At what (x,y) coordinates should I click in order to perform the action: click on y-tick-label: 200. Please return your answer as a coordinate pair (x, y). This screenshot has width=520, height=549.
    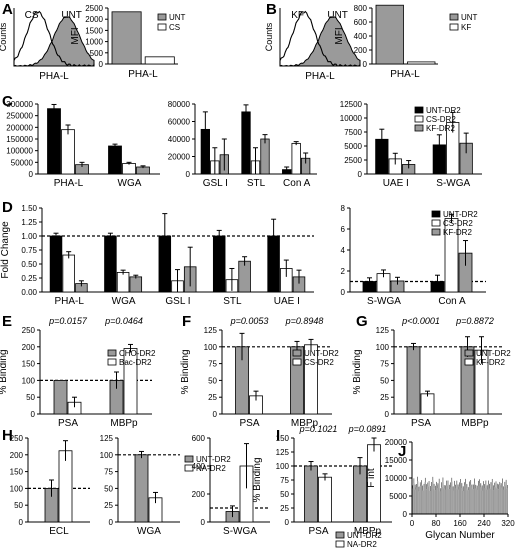
    Looking at the image, I should click on (29, 347).